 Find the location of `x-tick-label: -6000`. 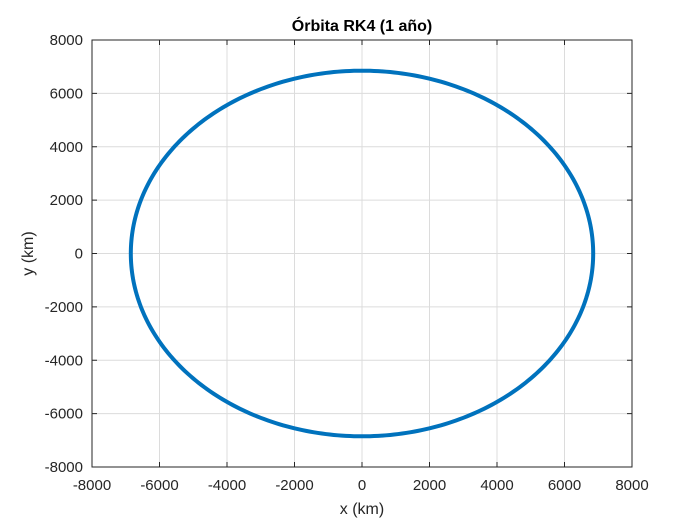

x-tick-label: -6000 is located at coordinates (159, 485).